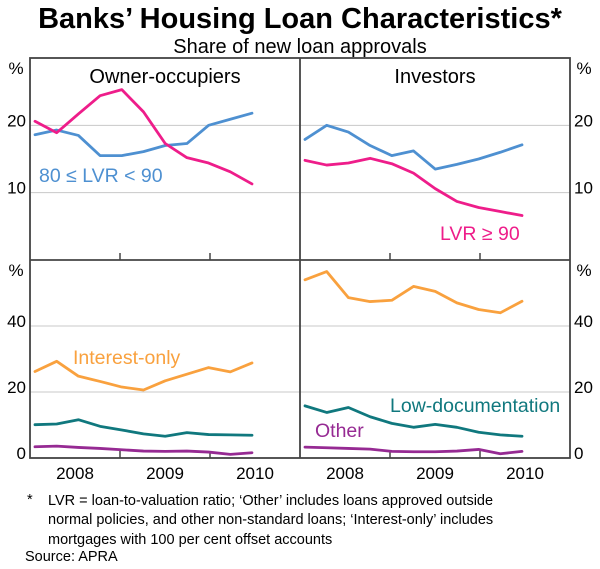 The image size is (600, 569). What do you see at coordinates (475, 406) in the screenshot?
I see `series-label-low_documentation: Low-documentation` at bounding box center [475, 406].